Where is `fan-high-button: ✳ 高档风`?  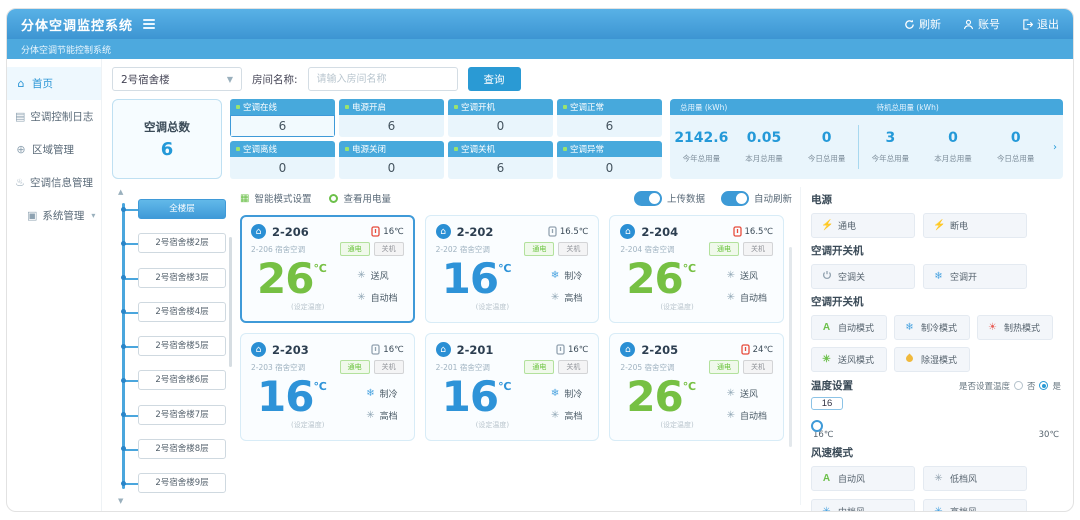 fan-high-button: ✳ 高档风 is located at coordinates (975, 505).